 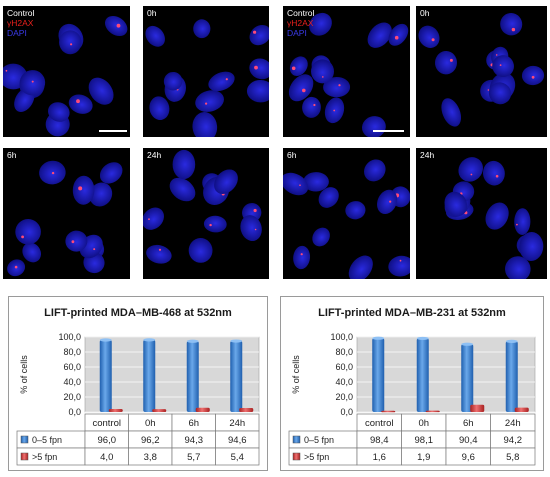 I want to click on micrograph-right-24h: 24h, so click(x=481, y=213).